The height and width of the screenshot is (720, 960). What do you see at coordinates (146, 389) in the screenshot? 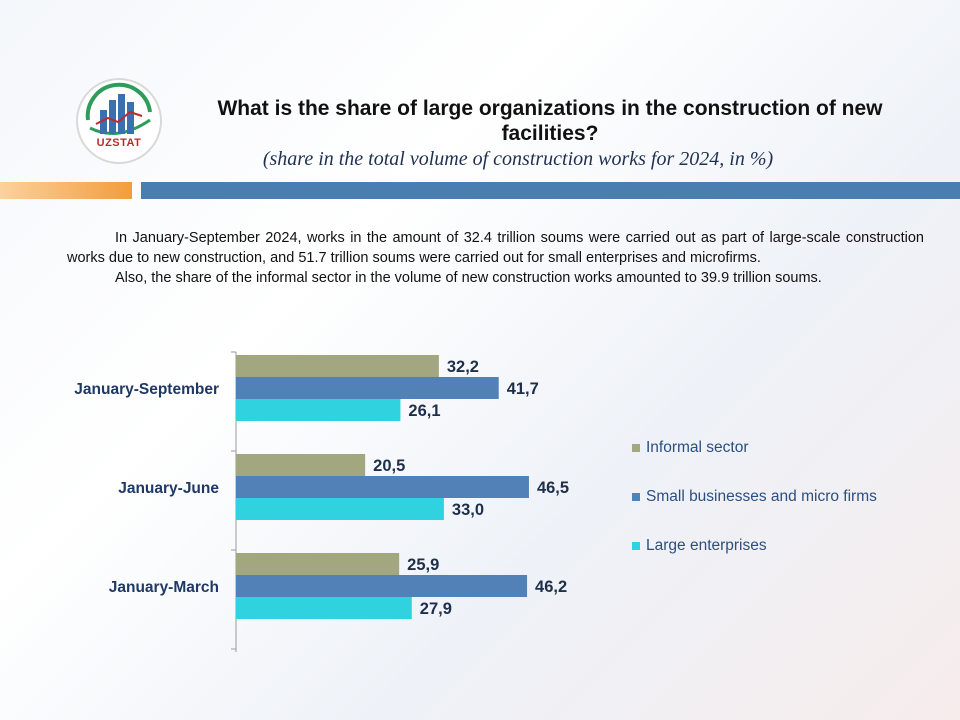
I see `category-label: January-September` at bounding box center [146, 389].